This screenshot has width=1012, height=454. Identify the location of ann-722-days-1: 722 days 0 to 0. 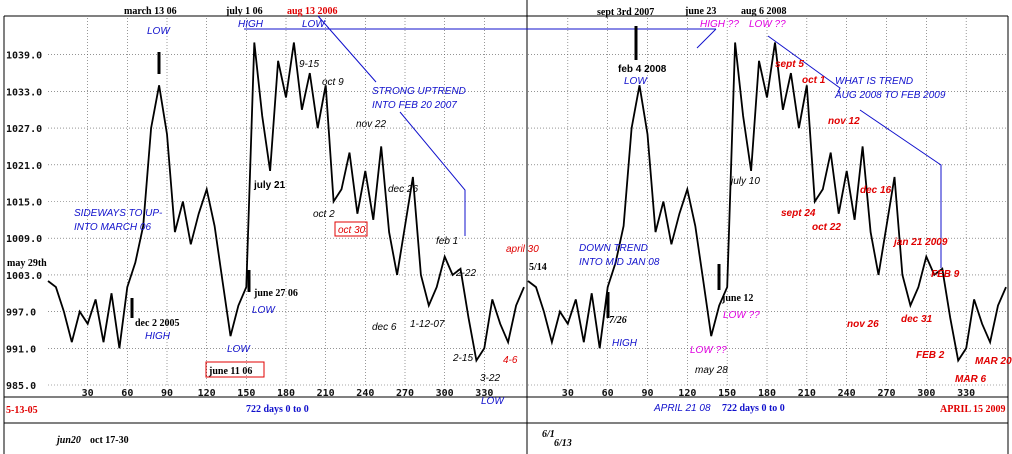
(277, 409).